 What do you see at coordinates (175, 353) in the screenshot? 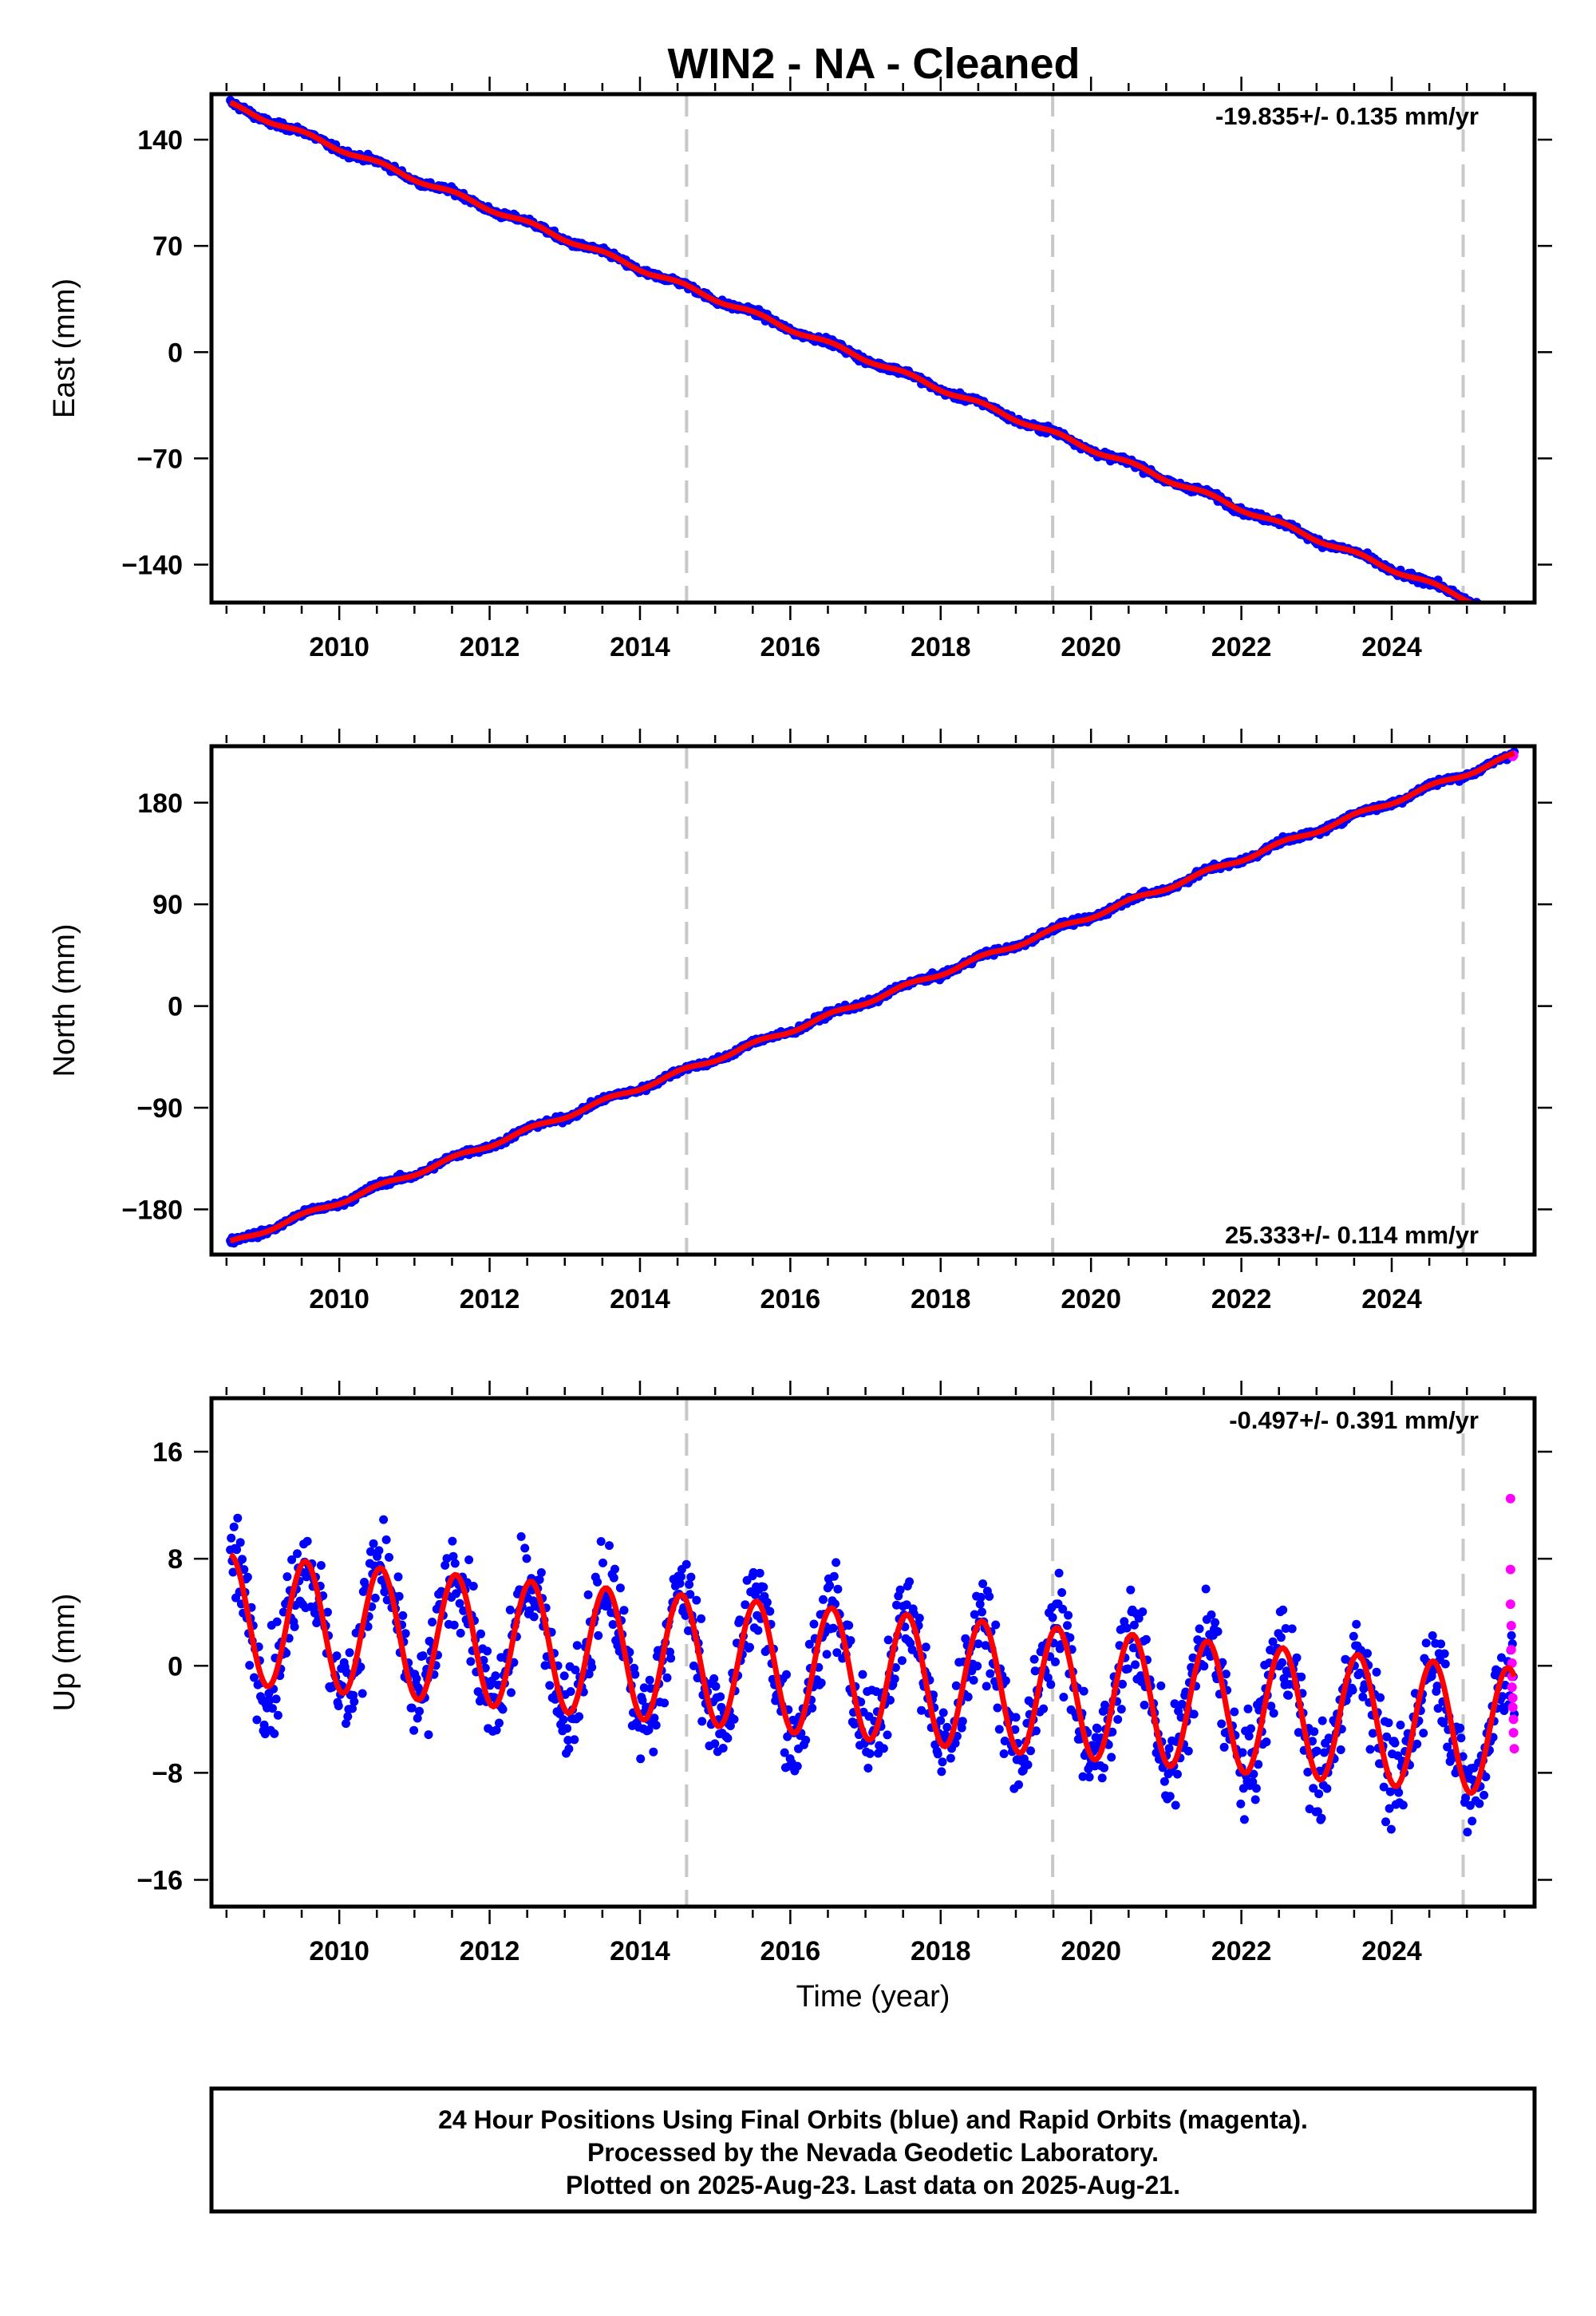
I see `y-tick-label: 0` at bounding box center [175, 353].